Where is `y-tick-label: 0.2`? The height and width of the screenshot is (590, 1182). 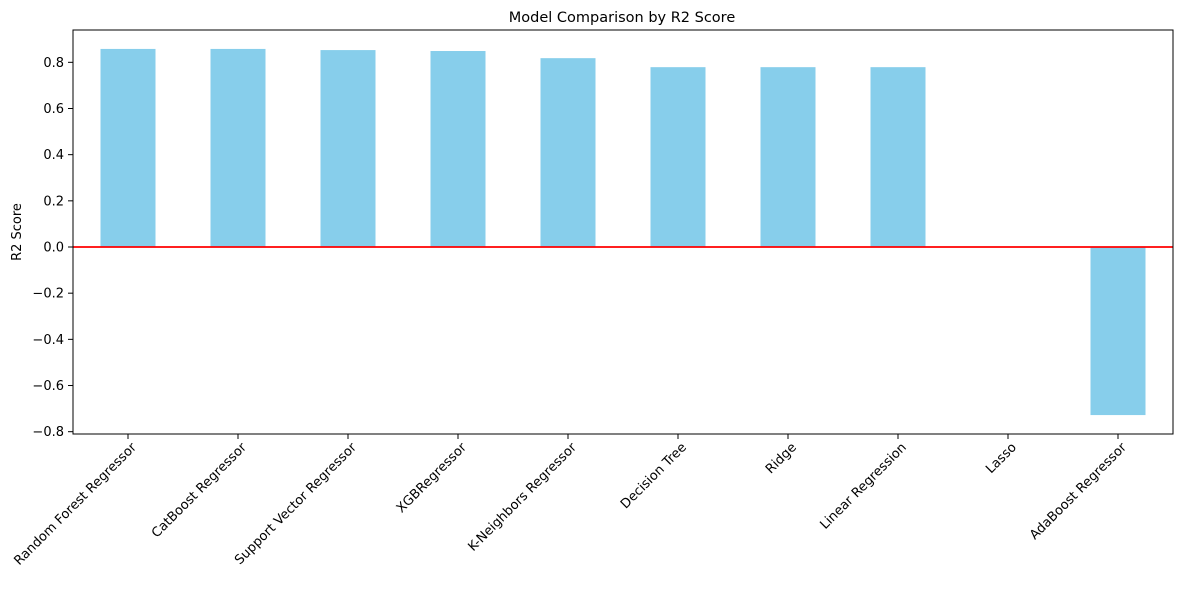
y-tick-label: 0.2 is located at coordinates (53, 201).